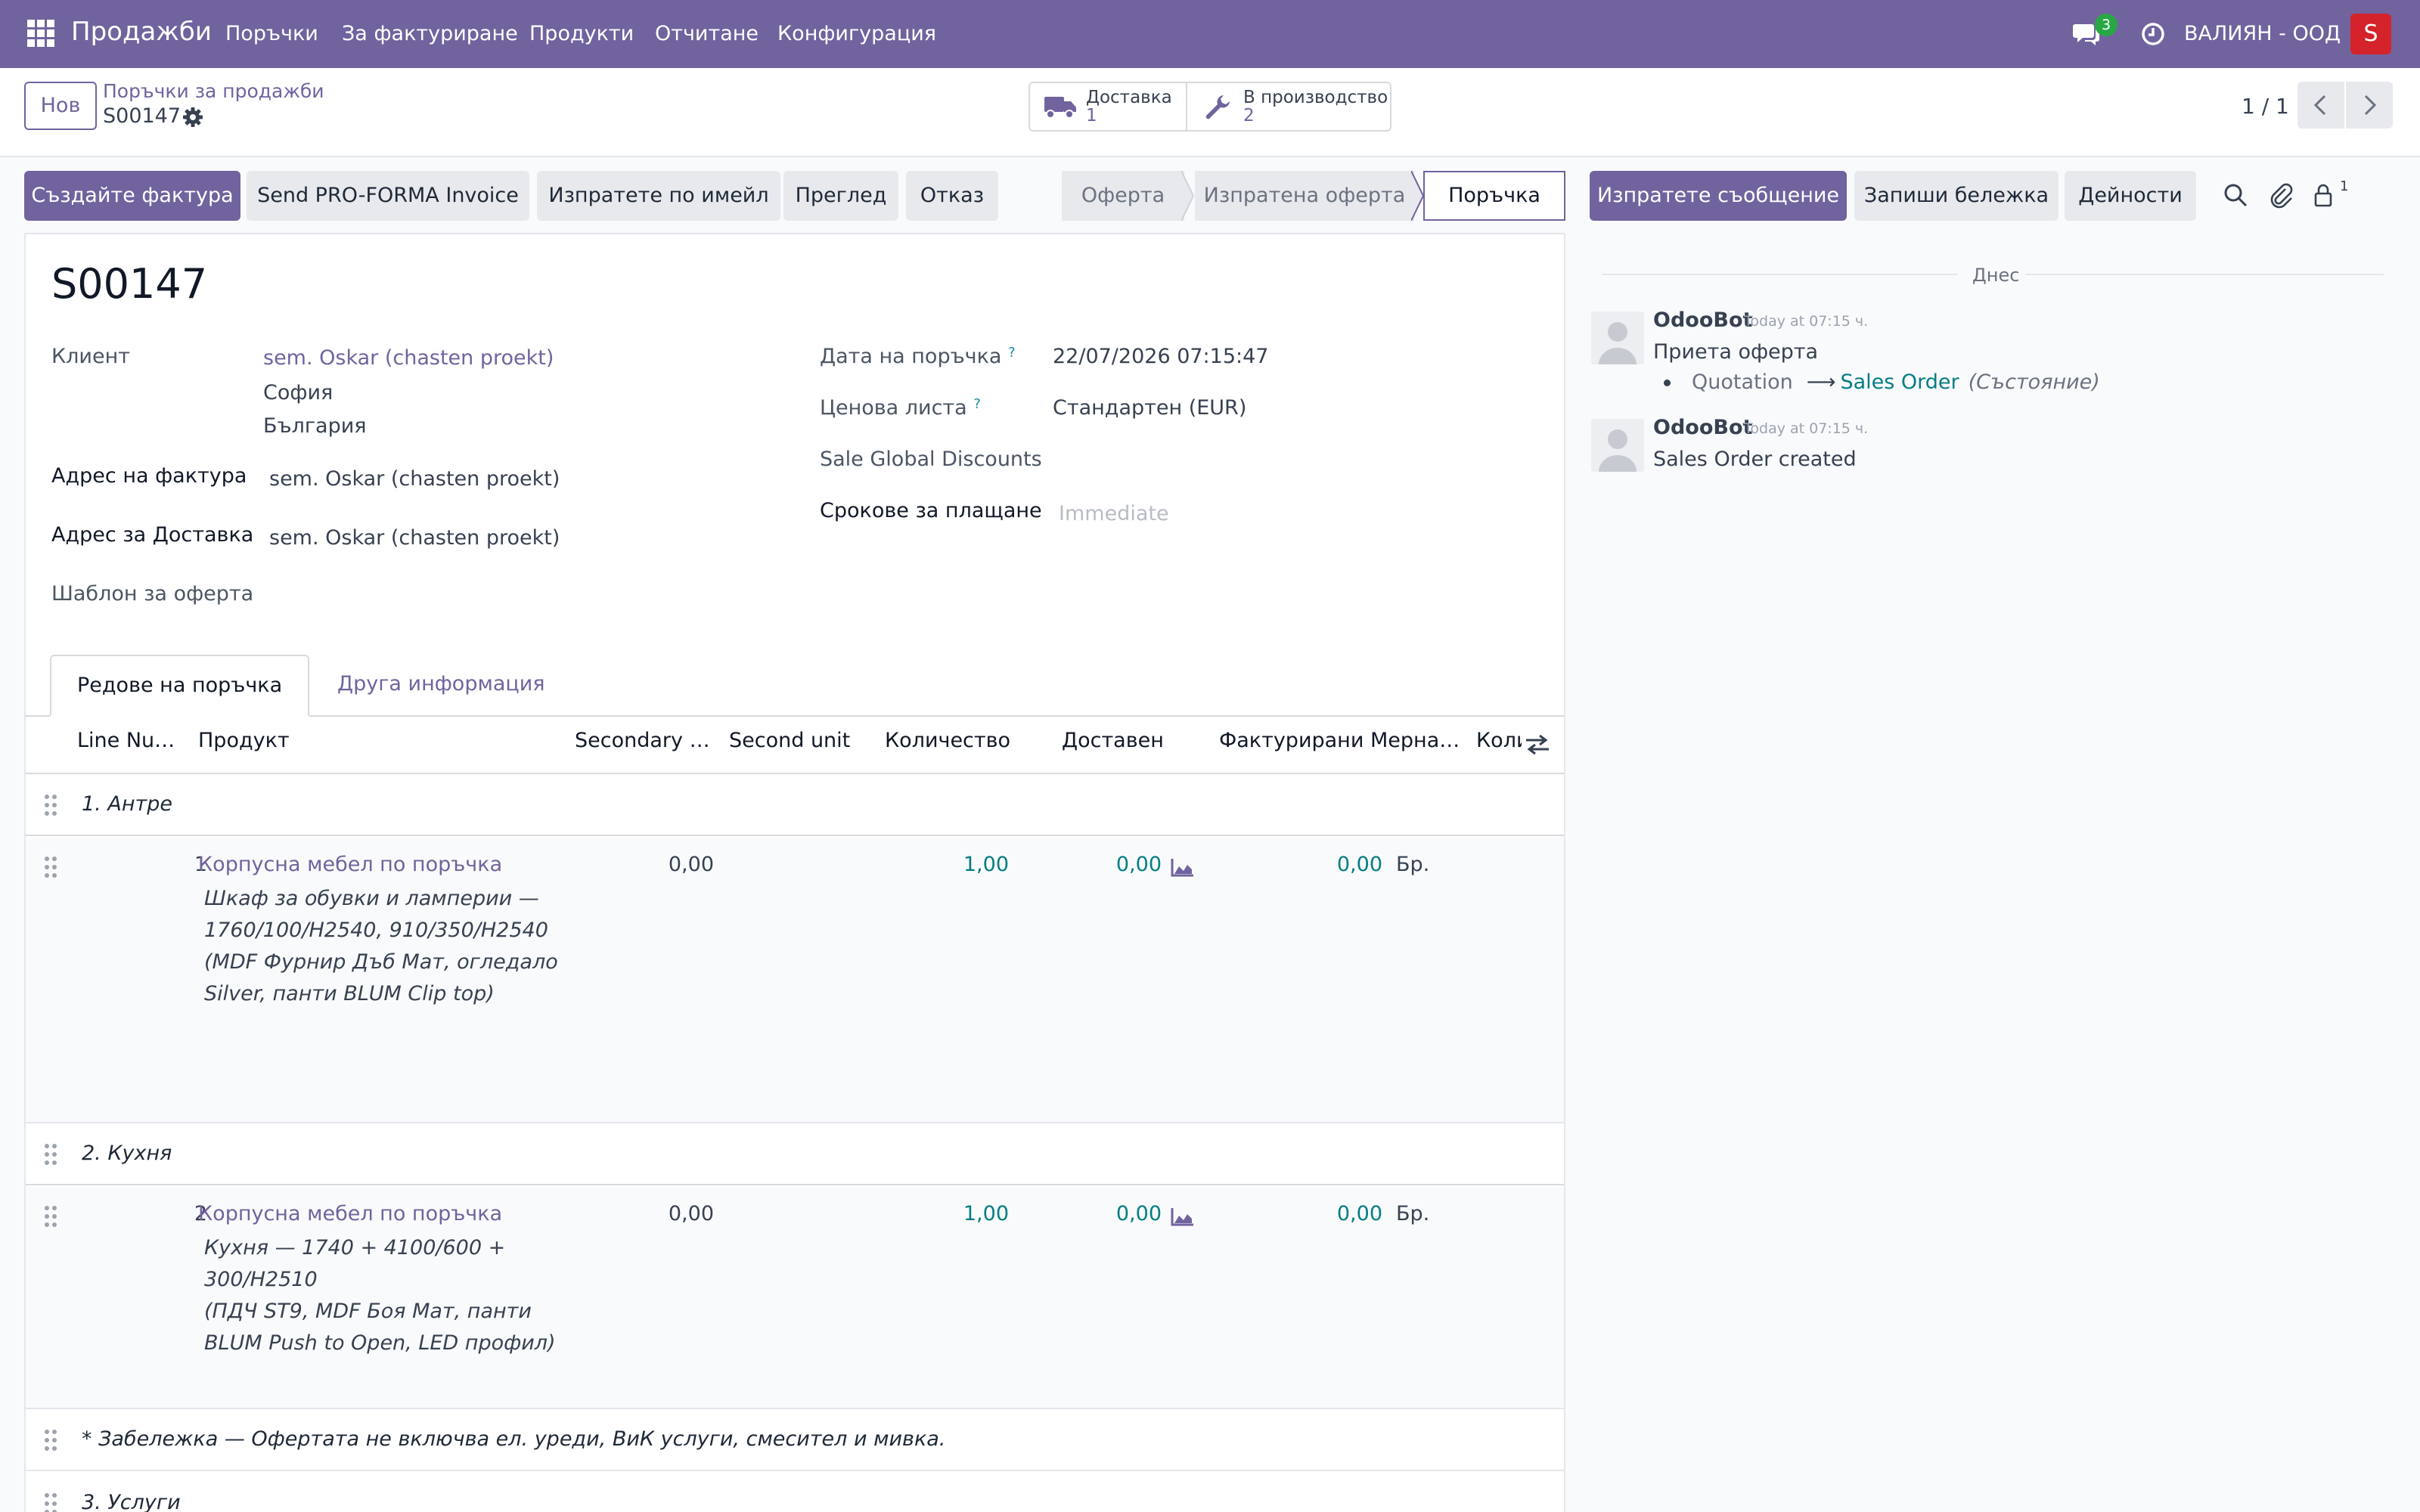  What do you see at coordinates (244, 740) in the screenshot?
I see `column-product: Продукт` at bounding box center [244, 740].